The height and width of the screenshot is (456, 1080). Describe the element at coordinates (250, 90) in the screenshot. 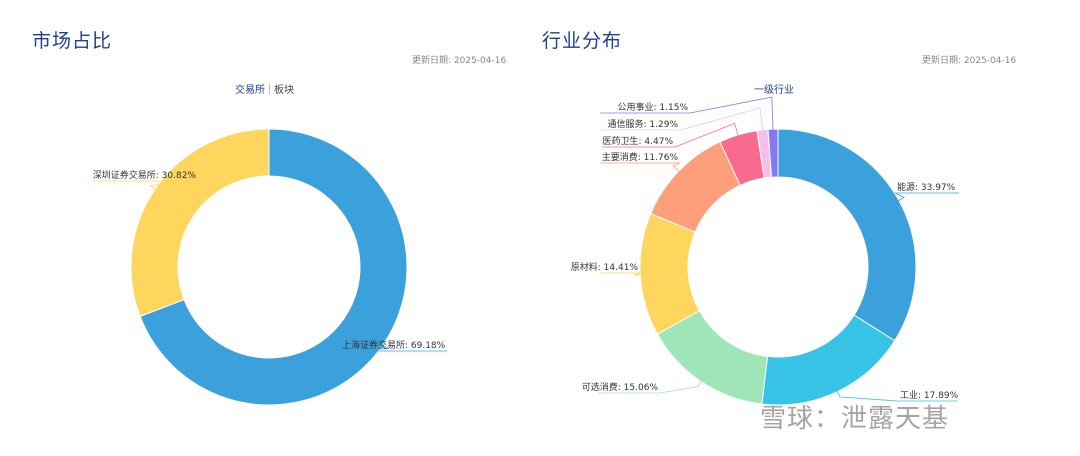

I see `tab-exchange: 交易所` at that location.